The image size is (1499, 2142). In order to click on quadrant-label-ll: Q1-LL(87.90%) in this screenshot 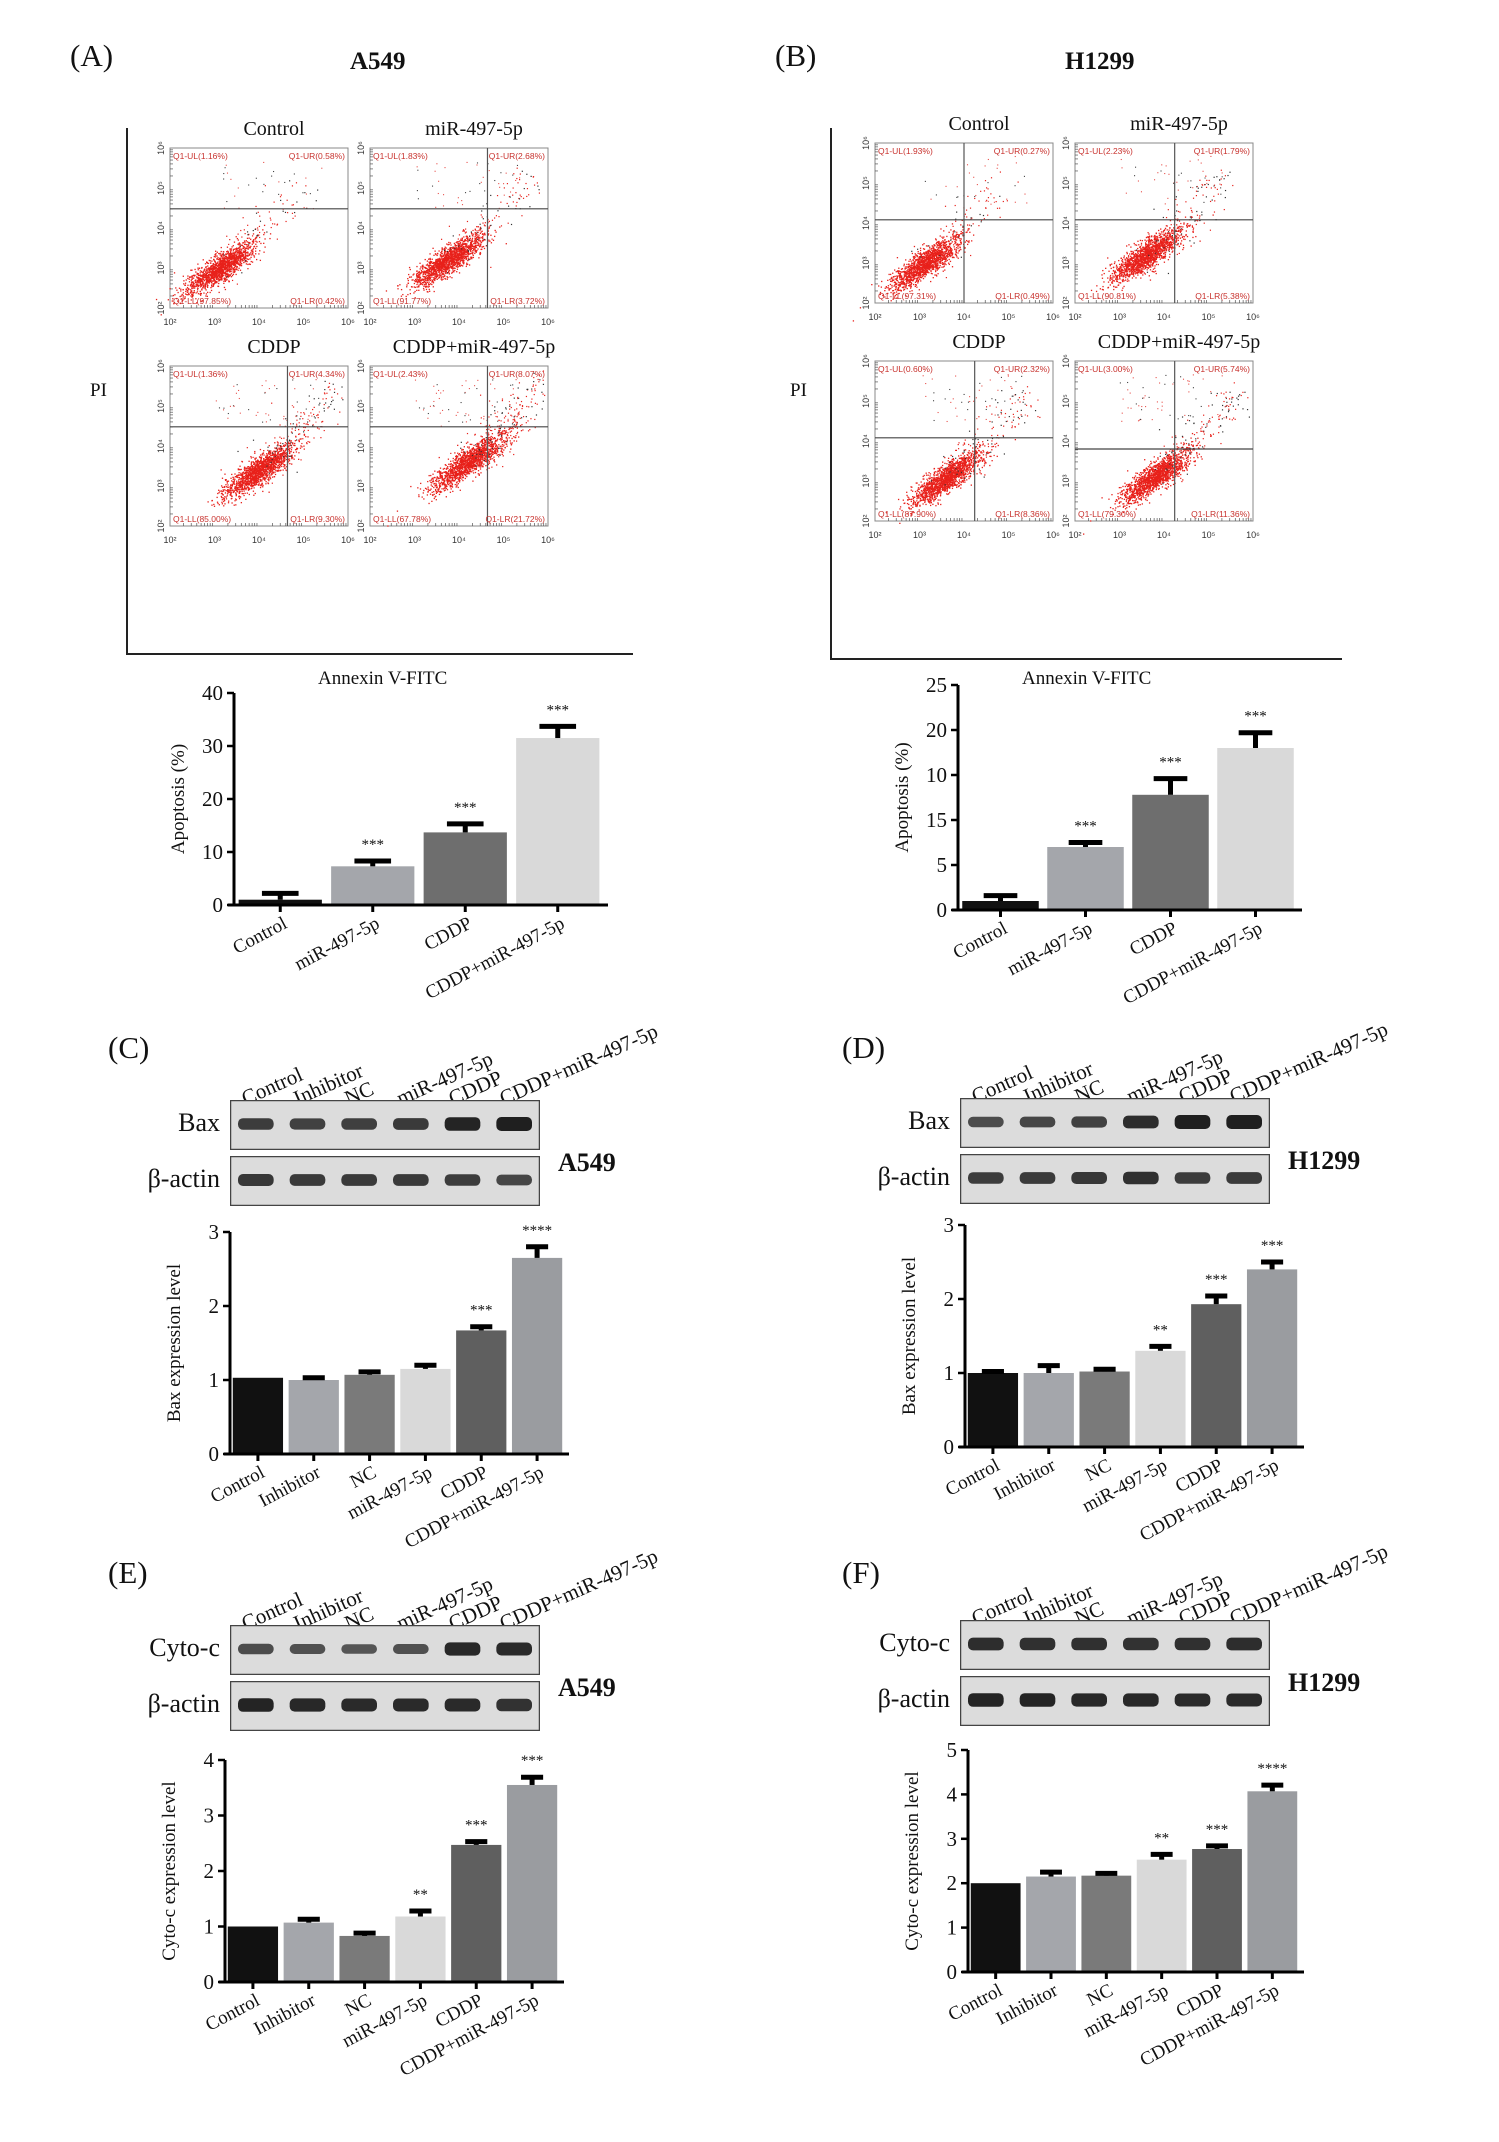, I will do `click(907, 514)`.